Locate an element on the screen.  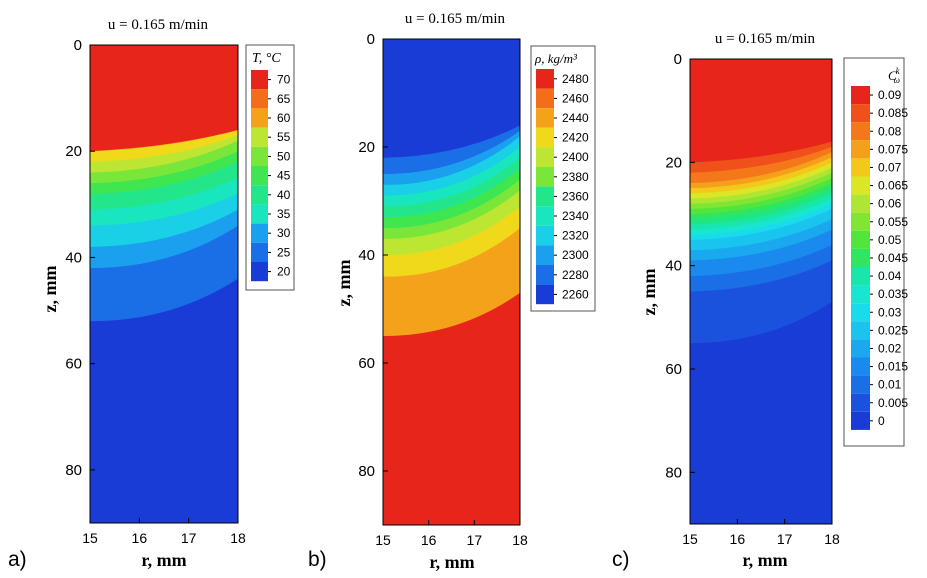
panel-c-legend-title-sub: ω is located at coordinates (897, 80).